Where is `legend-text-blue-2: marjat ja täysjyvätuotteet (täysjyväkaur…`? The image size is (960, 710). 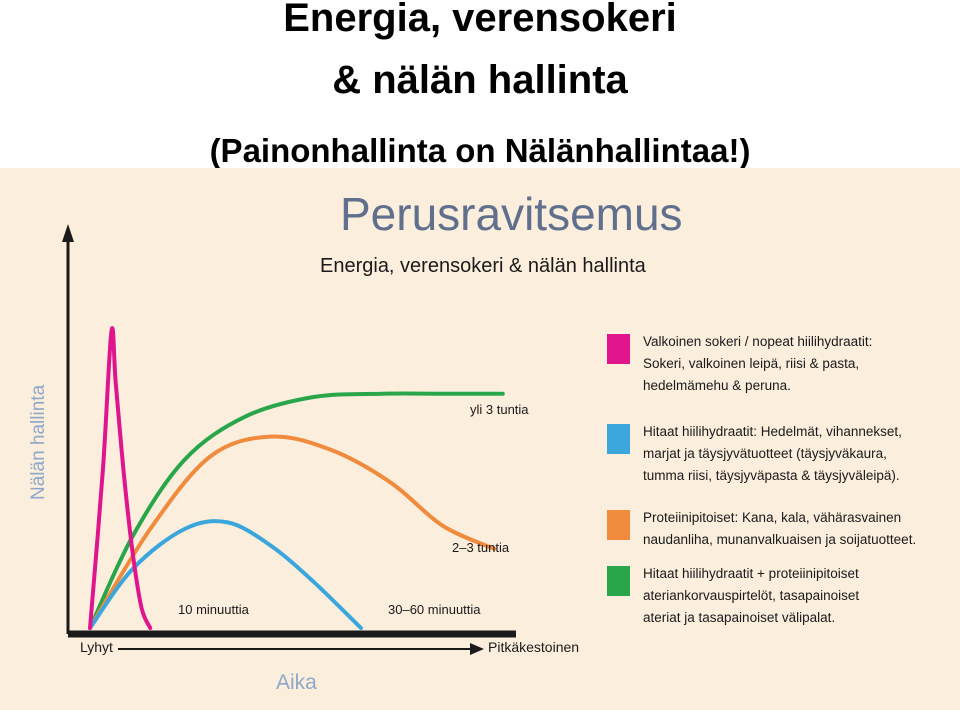
legend-text-blue-2: marjat ja täysjyvätuotteet (täysjyväkaur… is located at coordinates (765, 453).